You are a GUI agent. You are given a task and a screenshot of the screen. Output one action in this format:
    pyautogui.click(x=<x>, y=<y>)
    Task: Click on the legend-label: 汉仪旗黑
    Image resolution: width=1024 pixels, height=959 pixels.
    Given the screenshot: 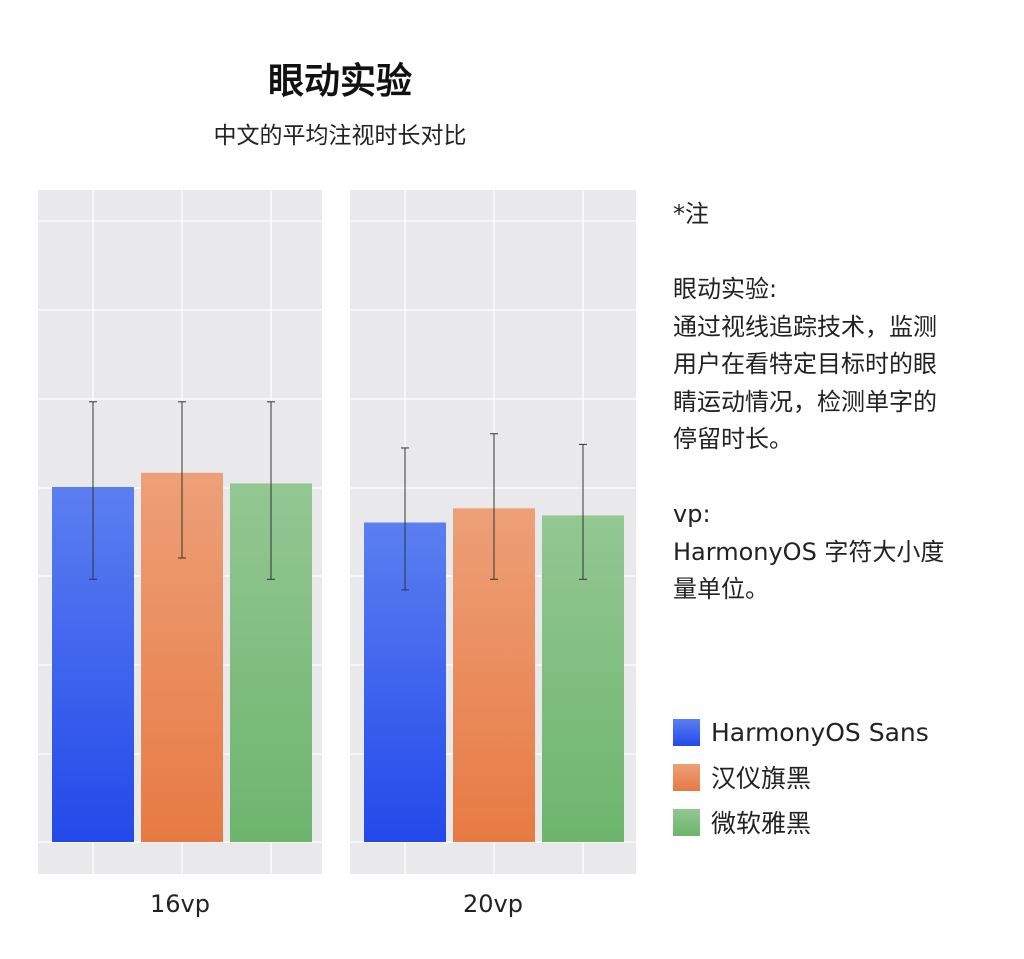 What is the action you would take?
    pyautogui.click(x=761, y=778)
    